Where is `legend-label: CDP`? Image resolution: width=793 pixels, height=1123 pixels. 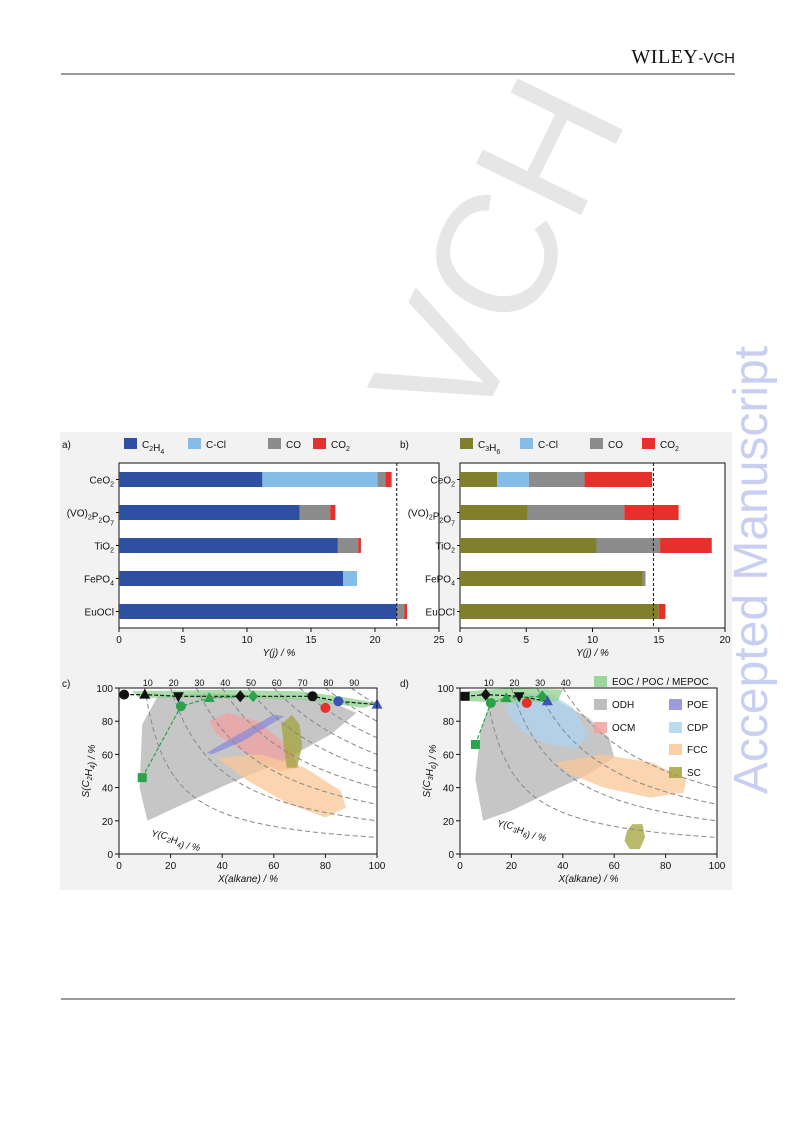
legend-label: CDP is located at coordinates (697, 728).